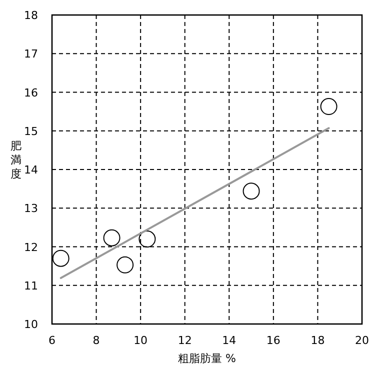  What do you see at coordinates (31, 131) in the screenshot?
I see `y-tick-label: 15` at bounding box center [31, 131].